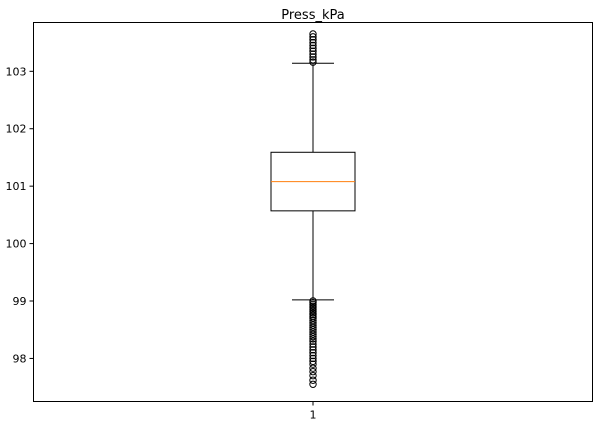 The image size is (598, 427). Describe the element at coordinates (312, 15) in the screenshot. I see `chart-title: Press_kPa` at that location.